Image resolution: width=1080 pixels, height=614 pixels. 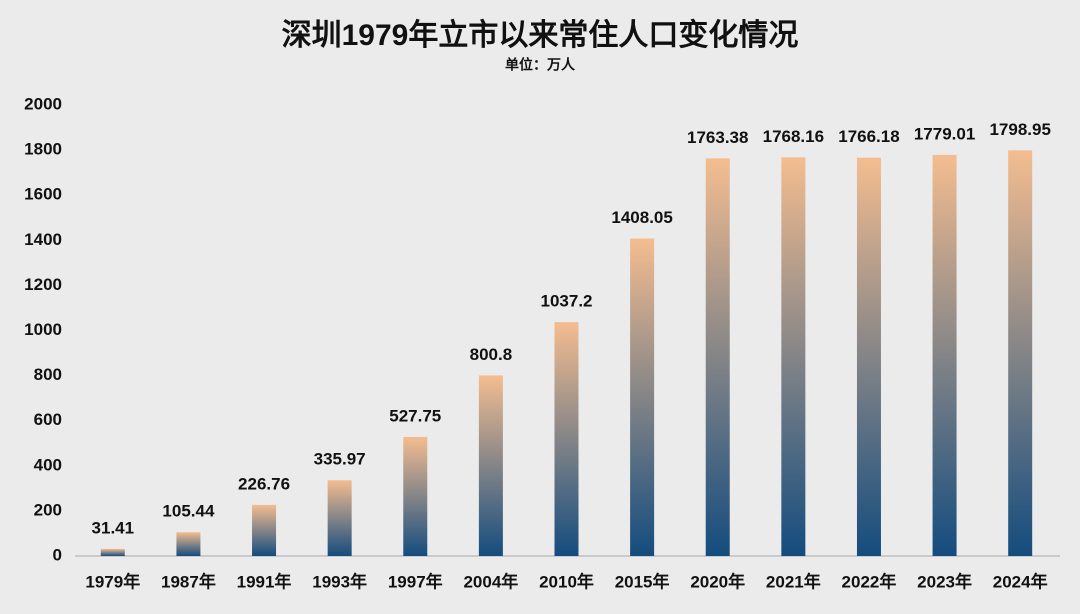 I want to click on chart-subtitle: 单位：万人, so click(x=540, y=65).